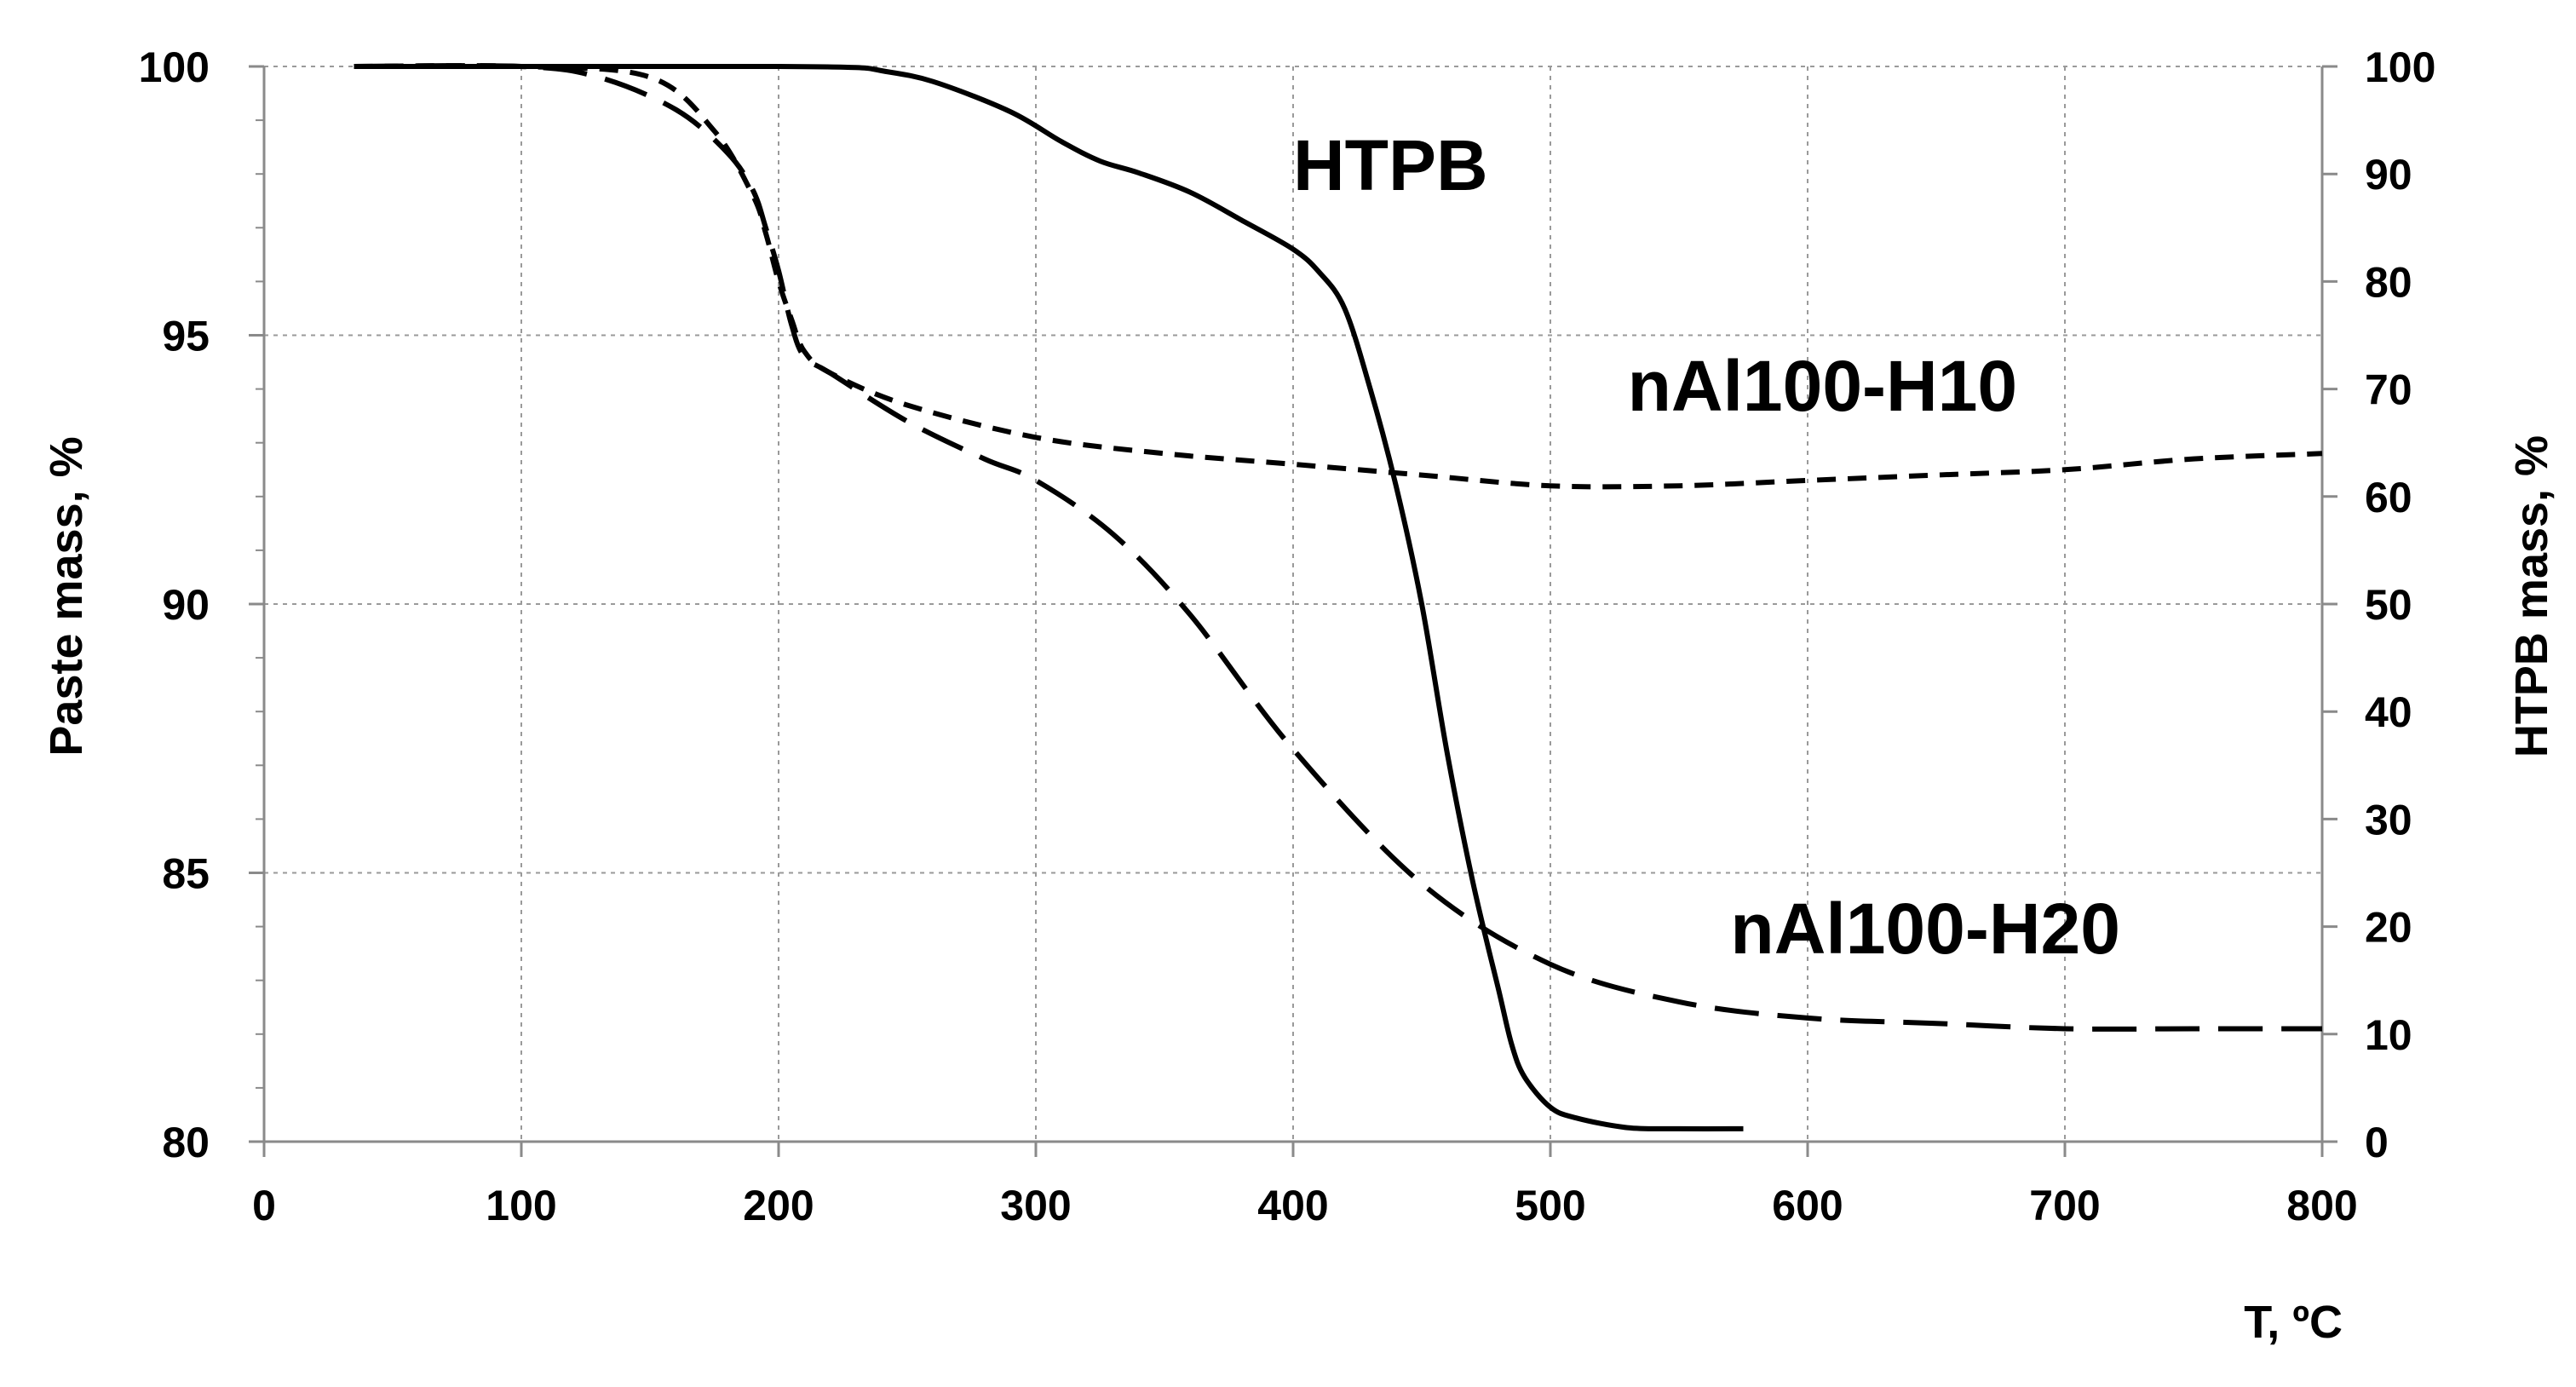 The image size is (2576, 1387). Describe the element at coordinates (174, 67) in the screenshot. I see `left-y-tick-label: 100` at that location.